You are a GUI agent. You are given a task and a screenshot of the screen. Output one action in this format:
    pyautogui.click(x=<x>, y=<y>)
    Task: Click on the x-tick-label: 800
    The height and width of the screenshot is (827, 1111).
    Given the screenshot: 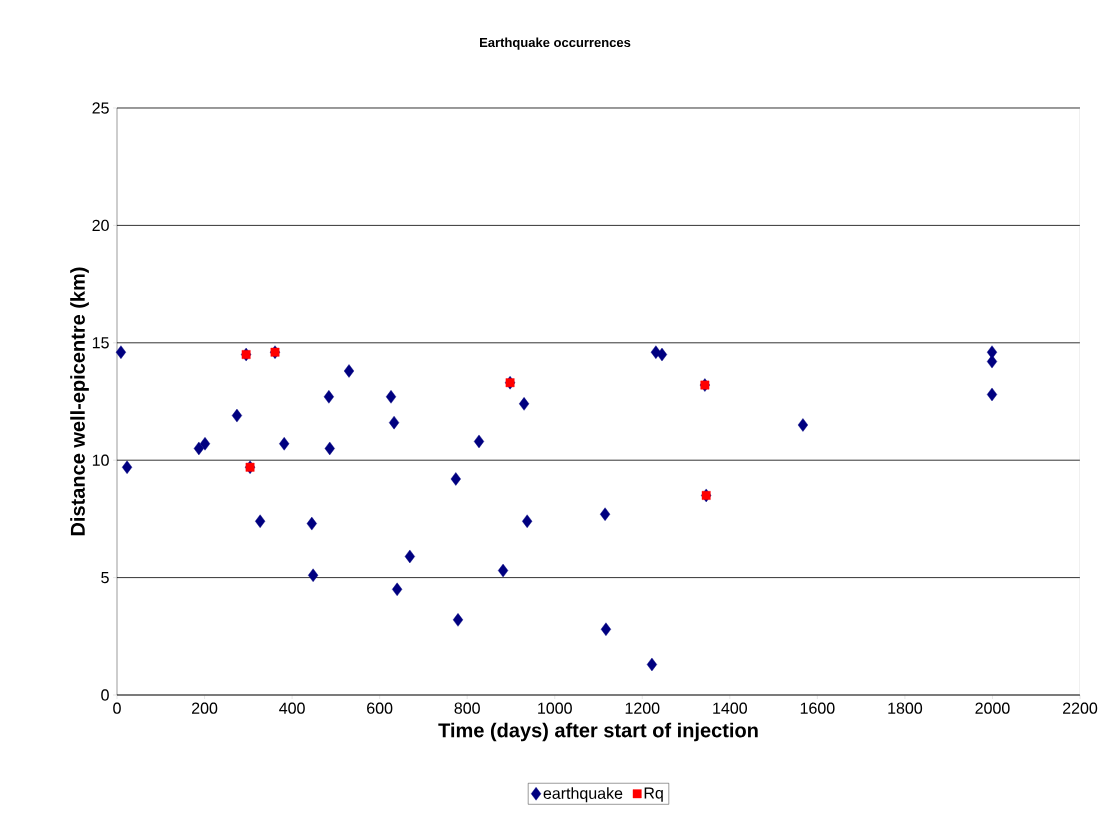 What is the action you would take?
    pyautogui.click(x=467, y=708)
    